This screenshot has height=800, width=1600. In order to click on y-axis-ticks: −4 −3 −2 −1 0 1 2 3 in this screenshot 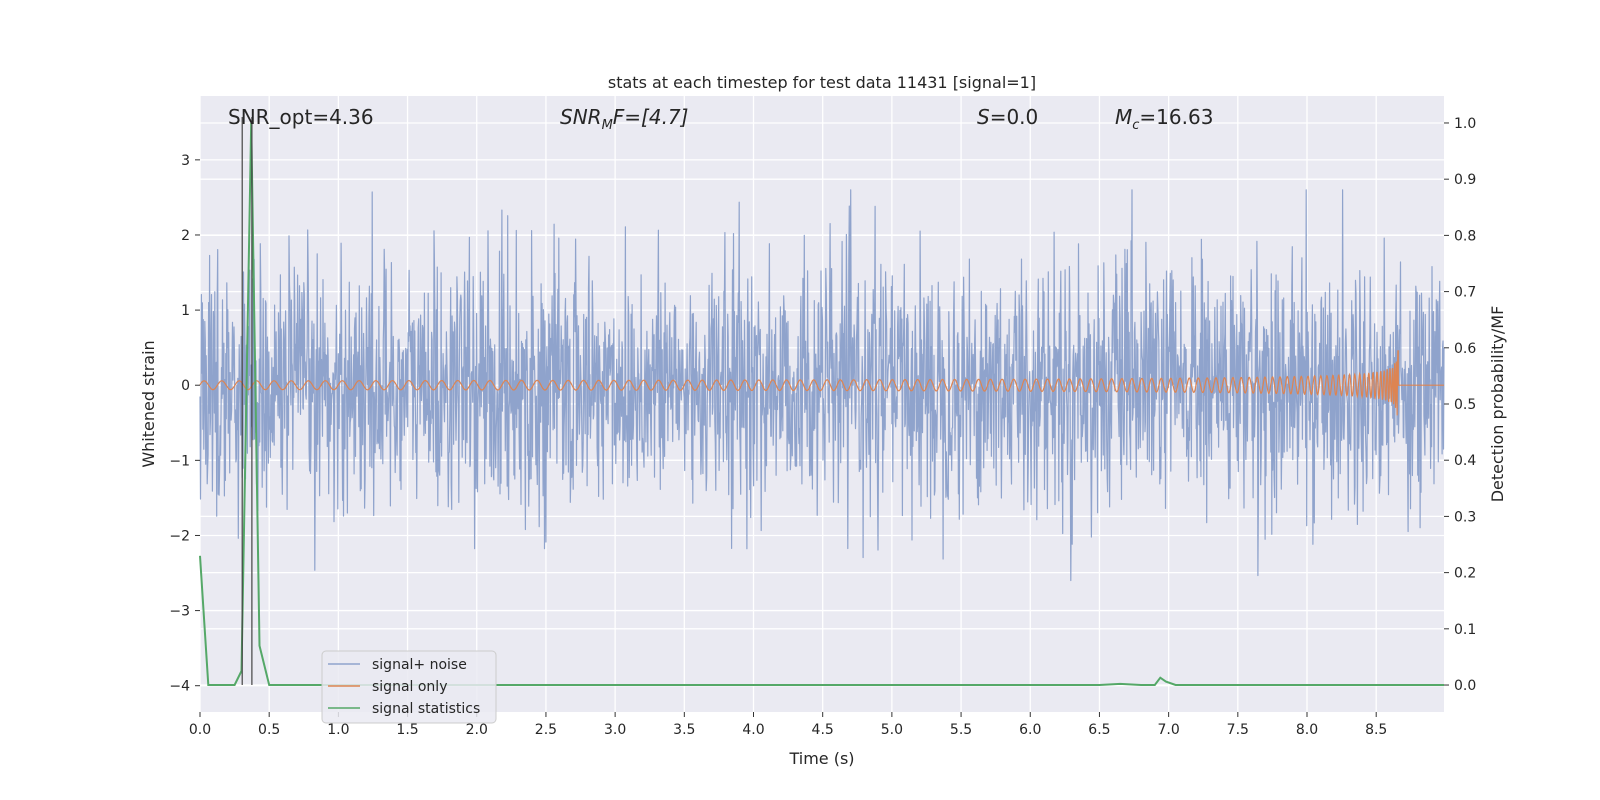, I will do `click(184, 424)`.